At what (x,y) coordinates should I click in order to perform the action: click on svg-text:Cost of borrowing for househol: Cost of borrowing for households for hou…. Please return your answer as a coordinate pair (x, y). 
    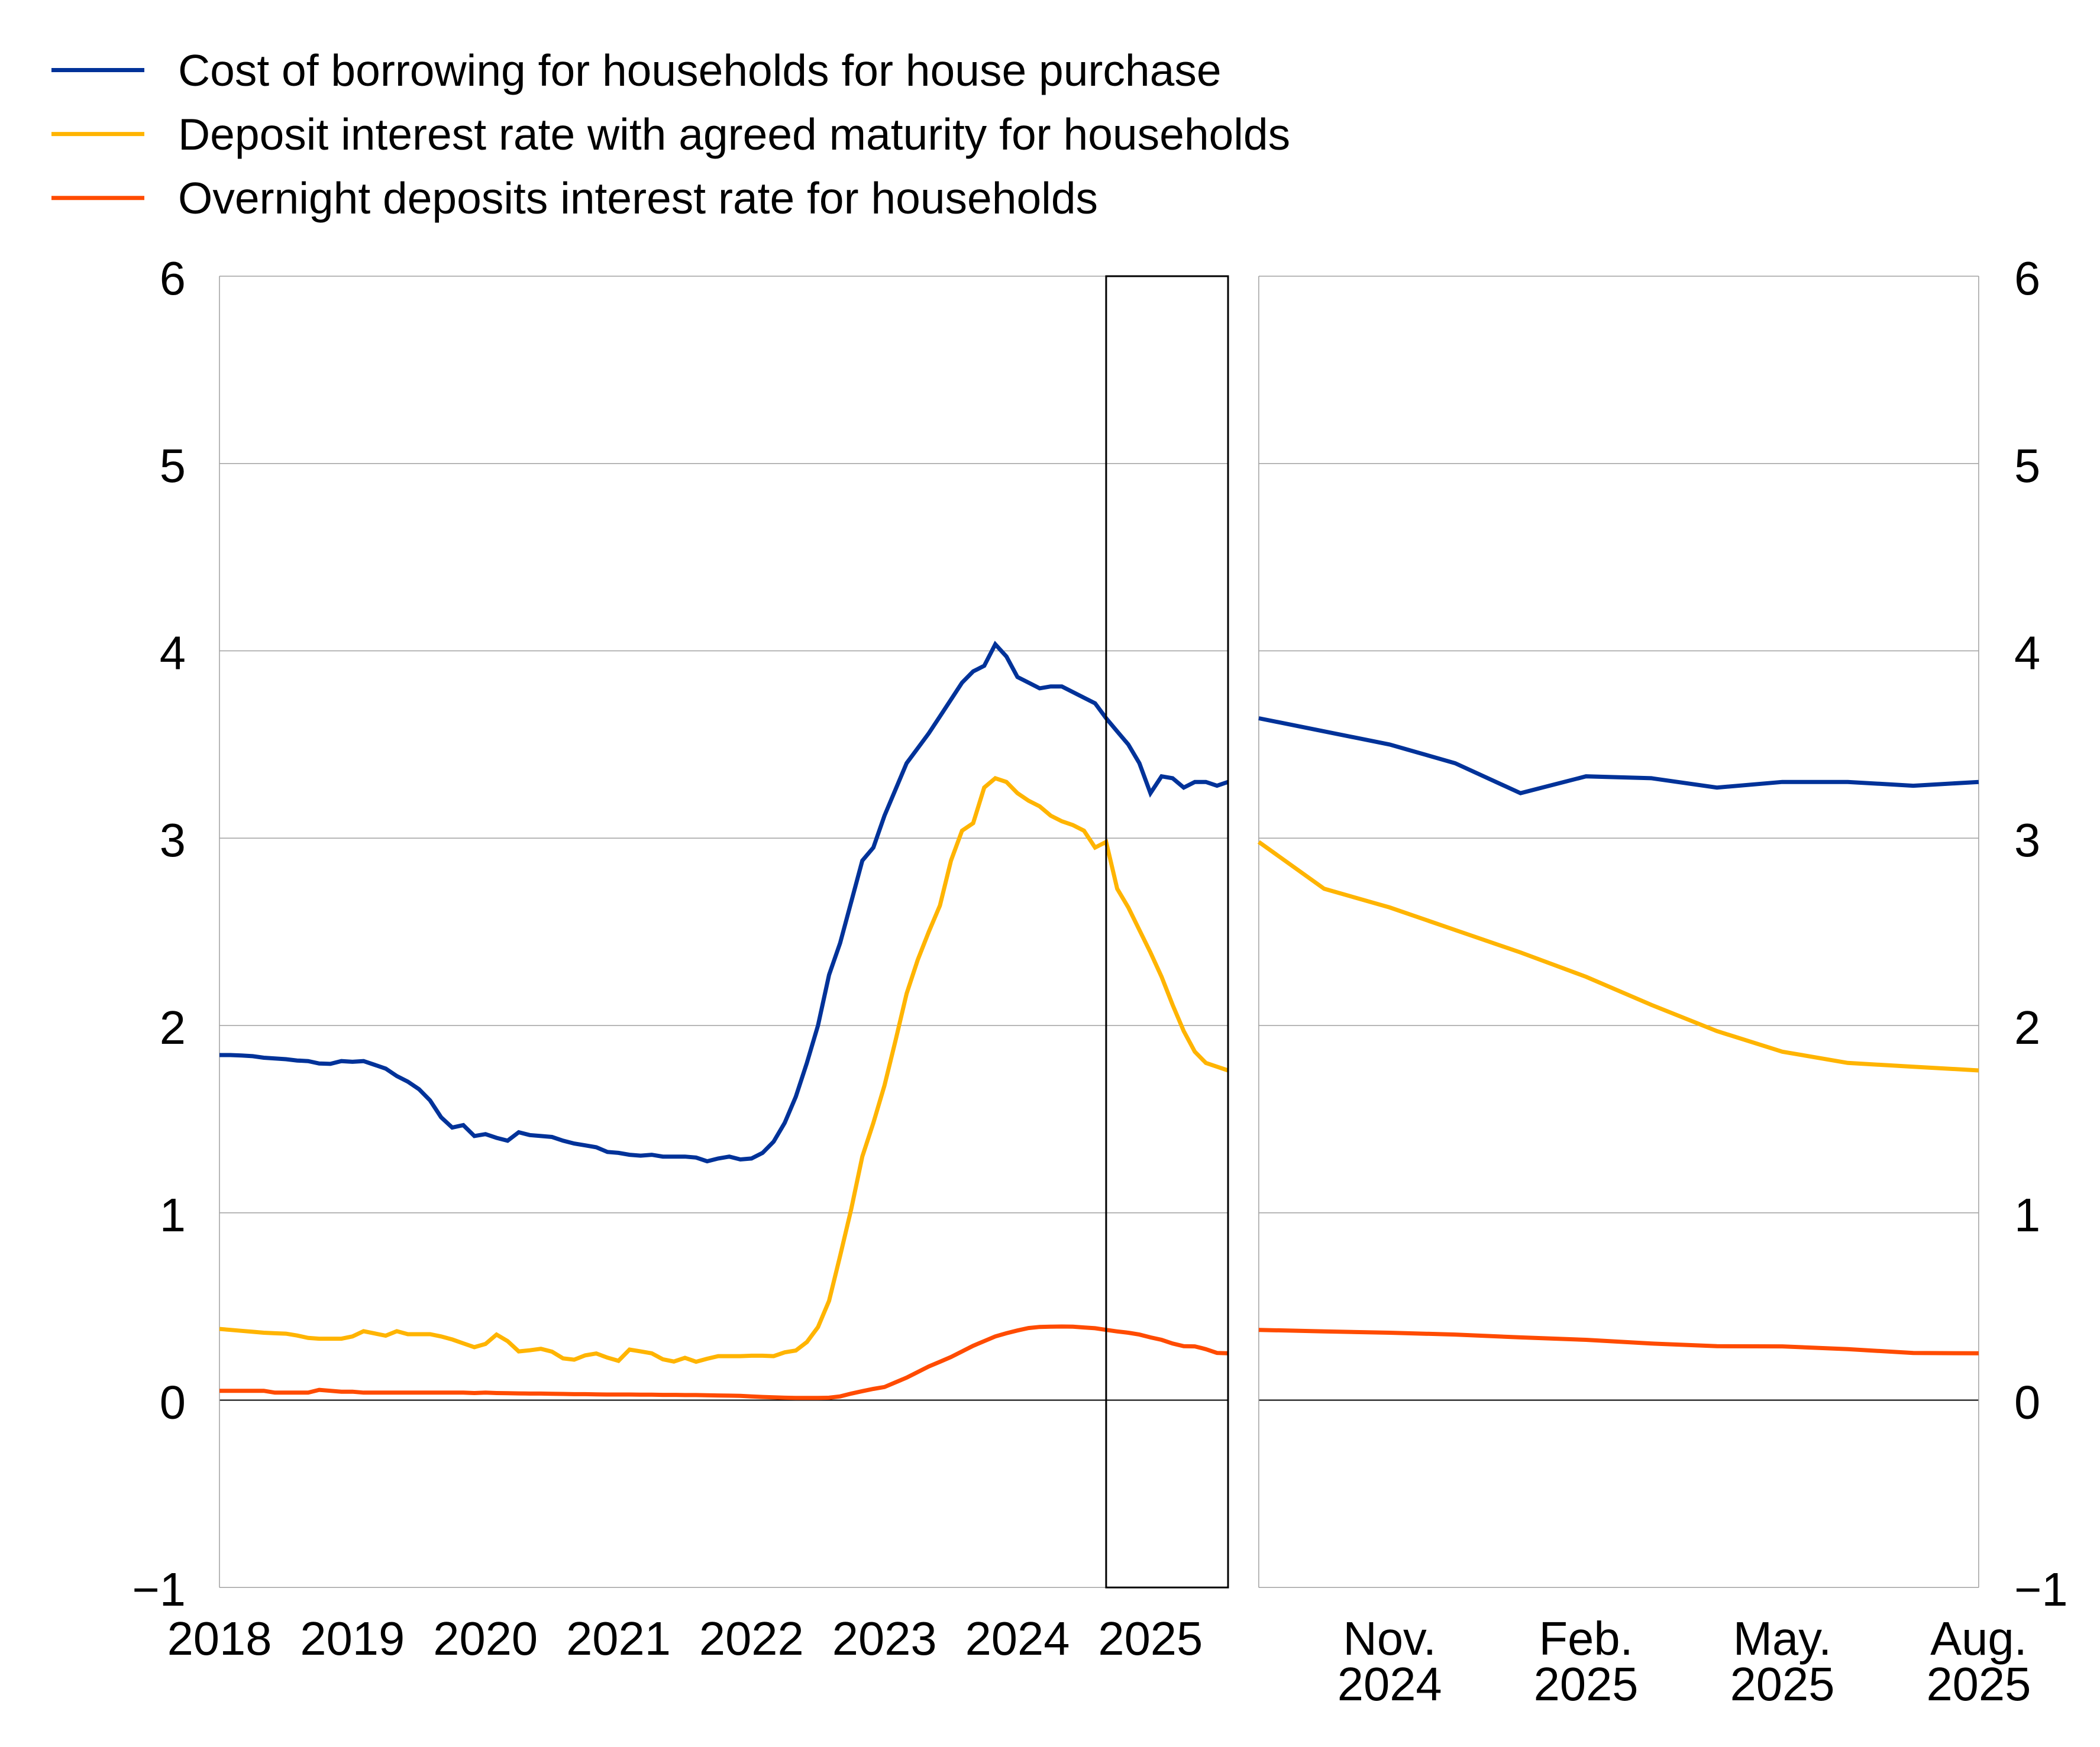
    Looking at the image, I should click on (700, 70).